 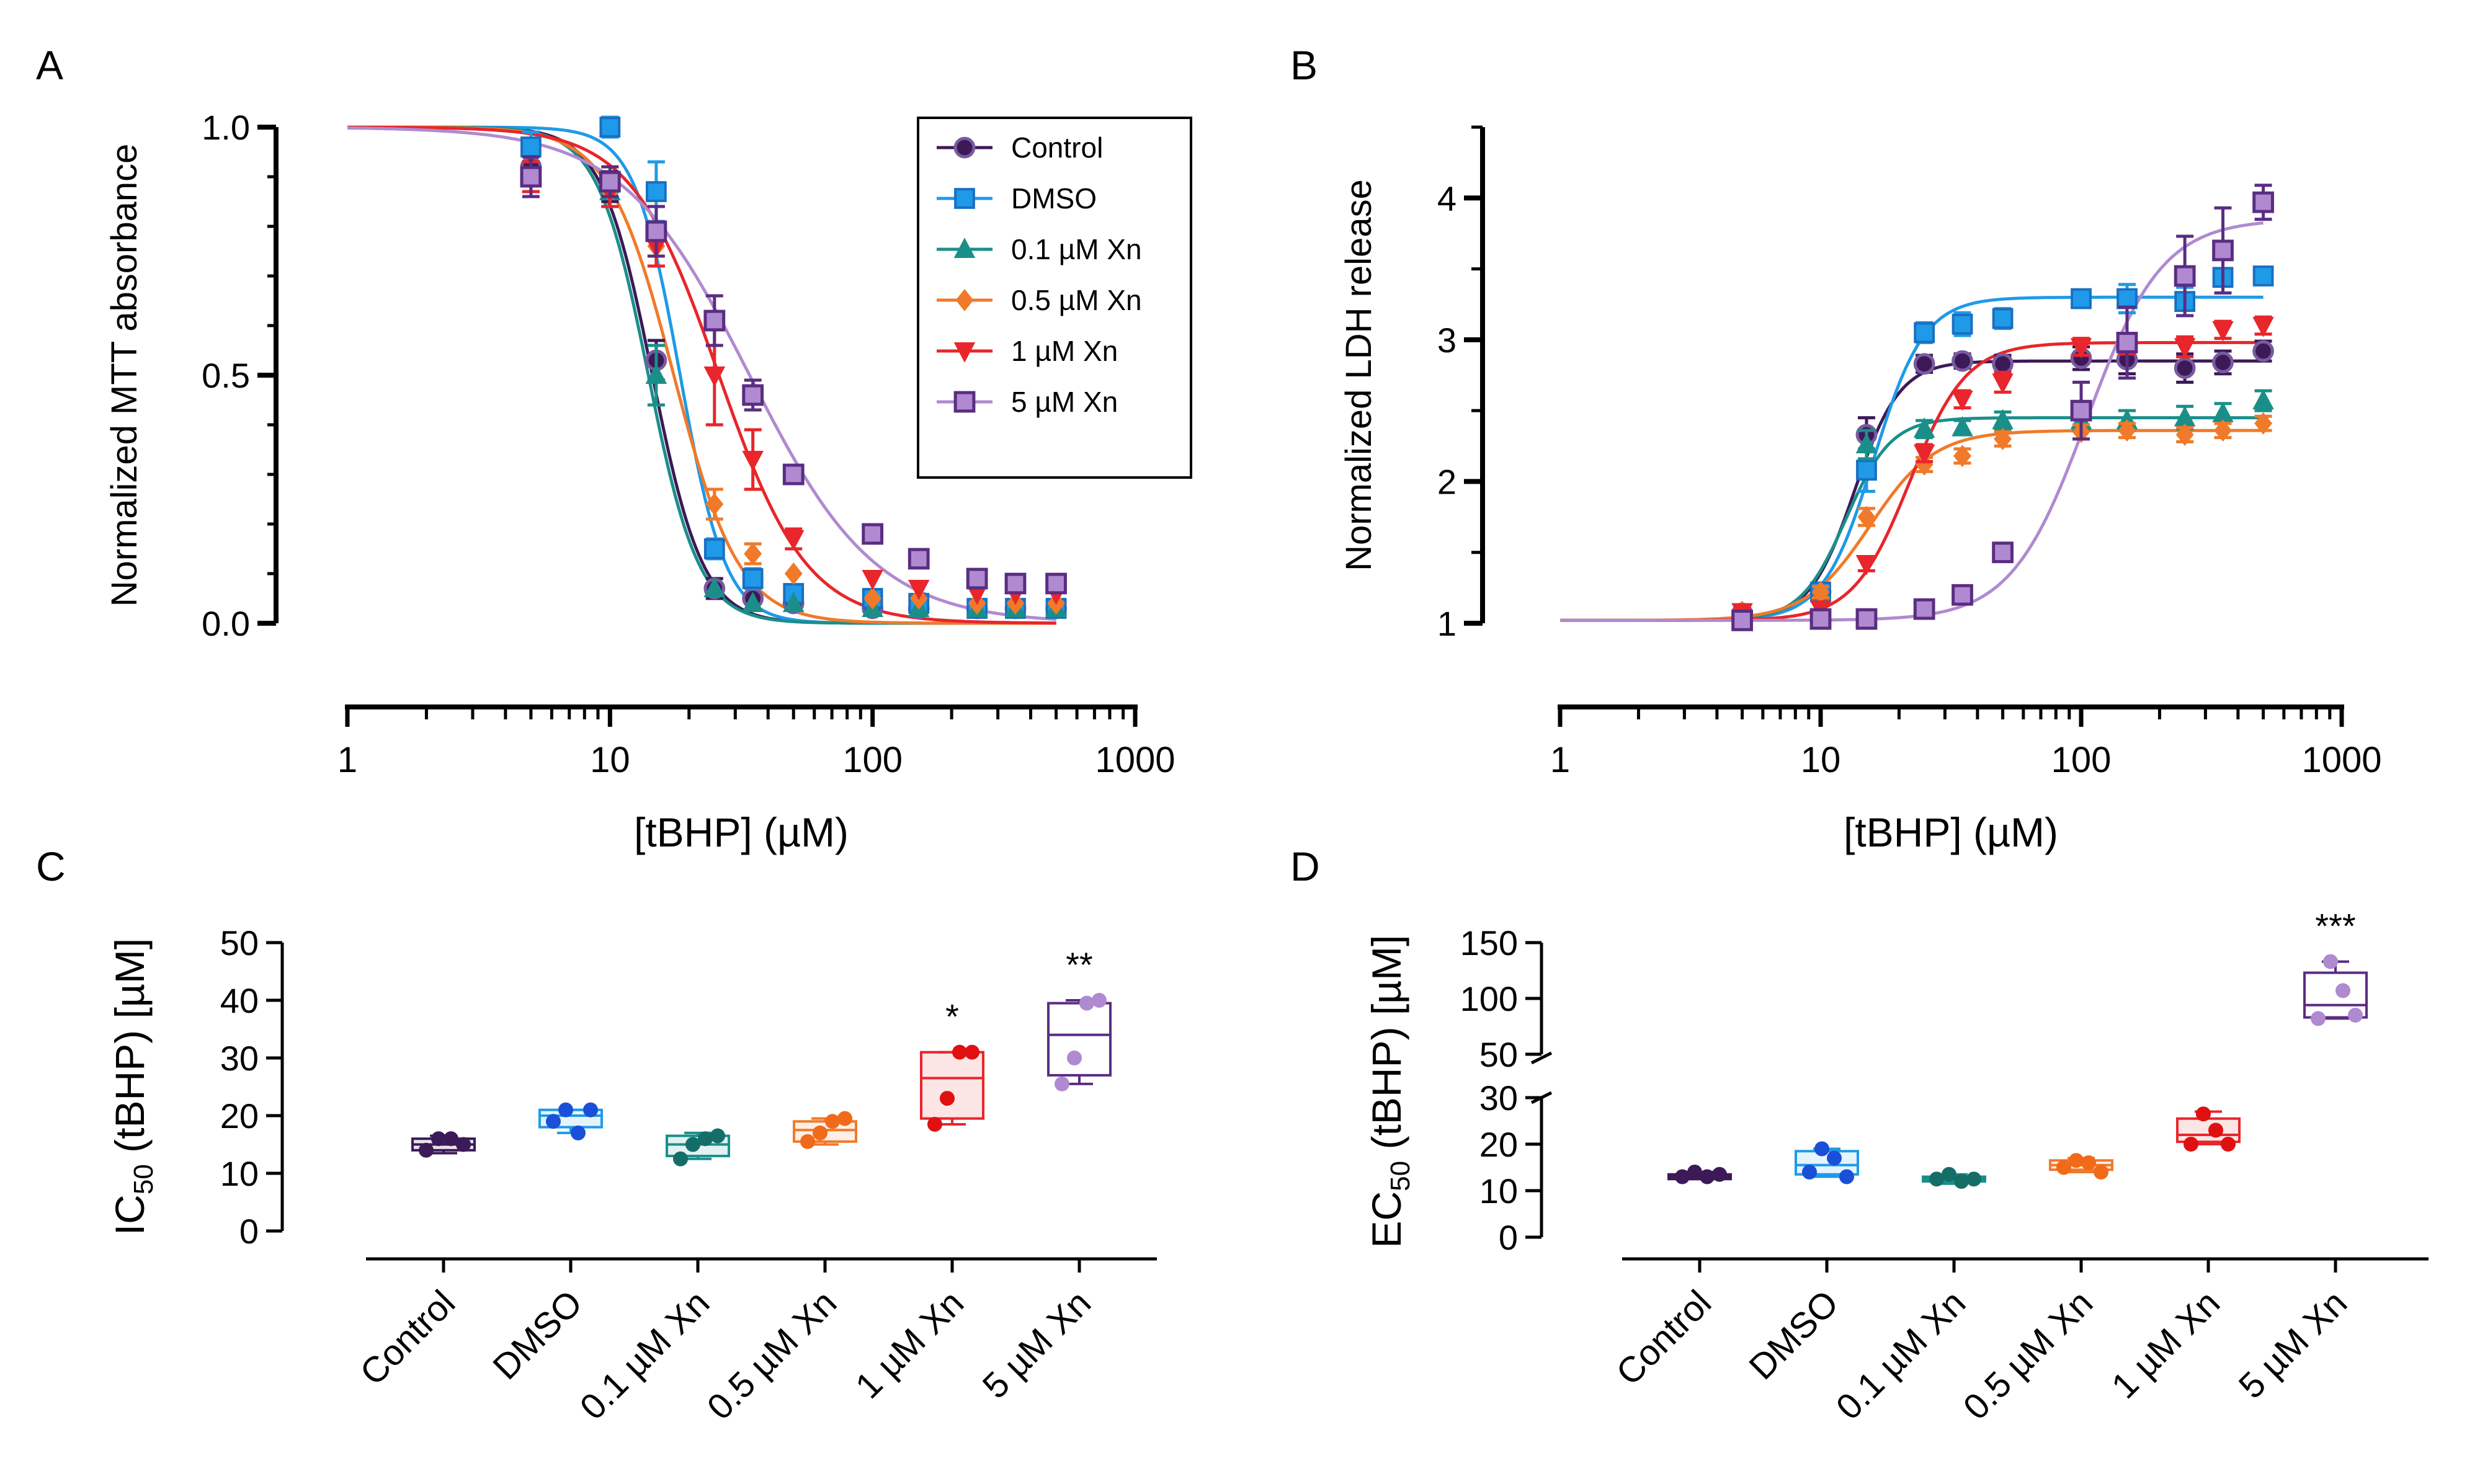 I want to click on fit-curve-control, so click(x=1912, y=490).